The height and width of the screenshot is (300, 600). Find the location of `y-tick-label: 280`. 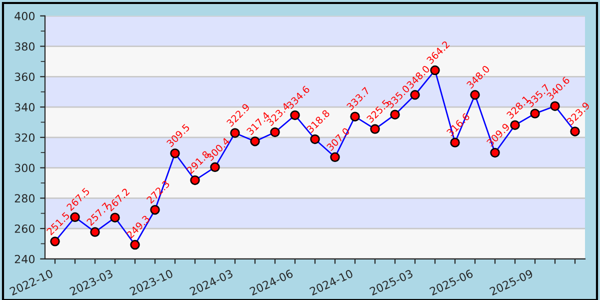

y-tick-label: 280 is located at coordinates (24, 198).